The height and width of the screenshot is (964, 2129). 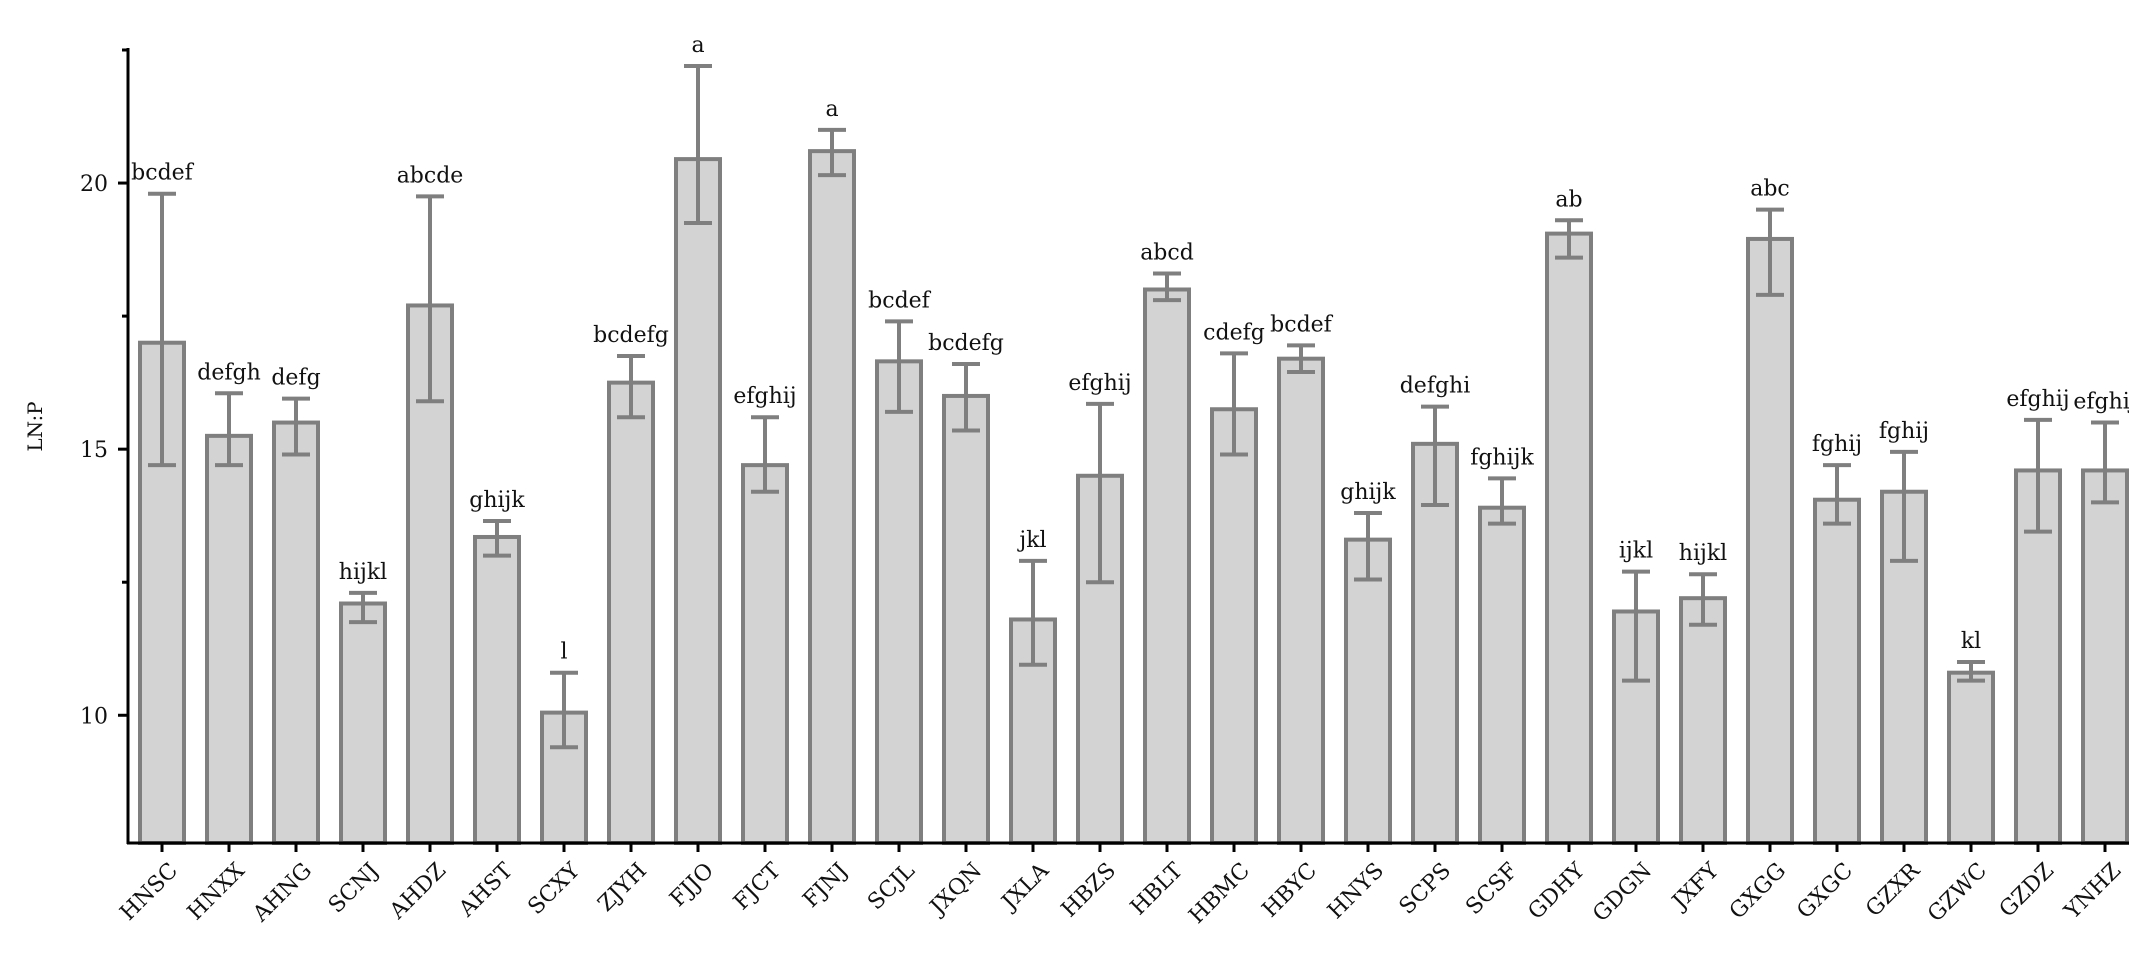 What do you see at coordinates (899, 602) in the screenshot?
I see `bar-scjl` at bounding box center [899, 602].